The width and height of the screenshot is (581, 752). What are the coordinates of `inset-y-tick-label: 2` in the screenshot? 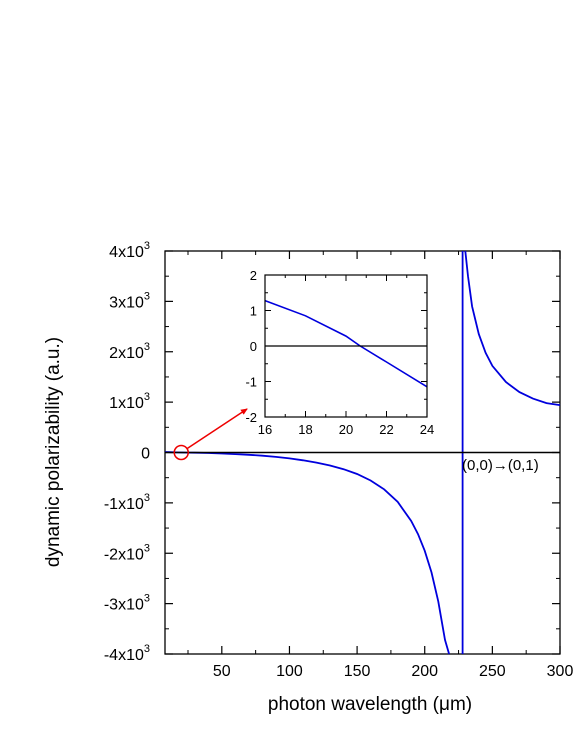 It's located at (253, 275).